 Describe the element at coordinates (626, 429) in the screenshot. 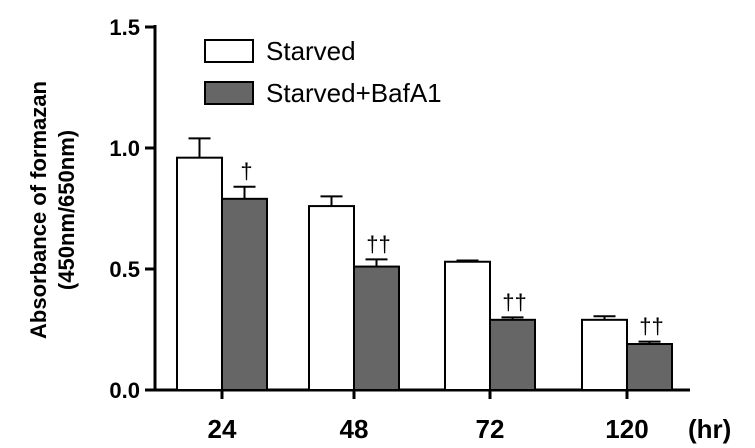

I see `x-tick-label-3: 120` at that location.